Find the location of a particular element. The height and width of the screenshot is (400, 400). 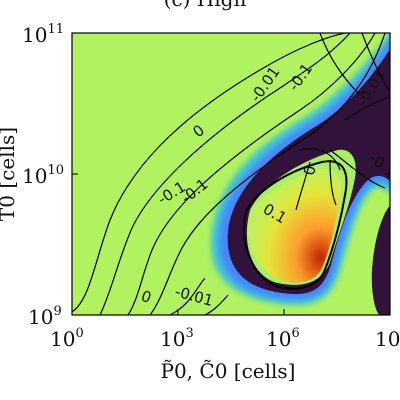

heatmap-peak is located at coordinates (294, 225).